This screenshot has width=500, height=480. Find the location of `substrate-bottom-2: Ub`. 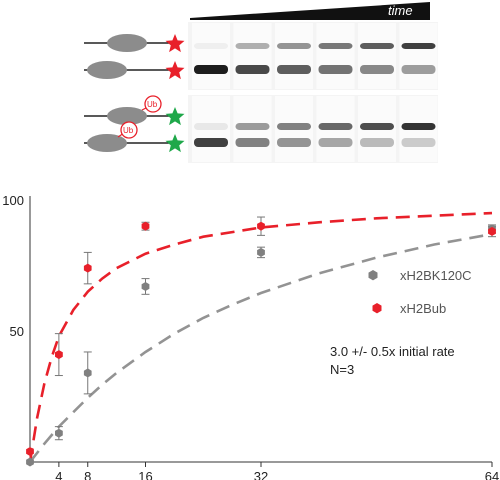

substrate-bottom-2: Ub is located at coordinates (134, 137).